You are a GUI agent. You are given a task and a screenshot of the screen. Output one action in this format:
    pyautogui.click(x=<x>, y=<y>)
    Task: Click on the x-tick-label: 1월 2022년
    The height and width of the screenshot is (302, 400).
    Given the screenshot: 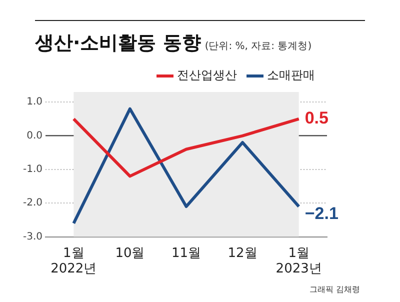 What is the action you would take?
    pyautogui.click(x=73, y=261)
    